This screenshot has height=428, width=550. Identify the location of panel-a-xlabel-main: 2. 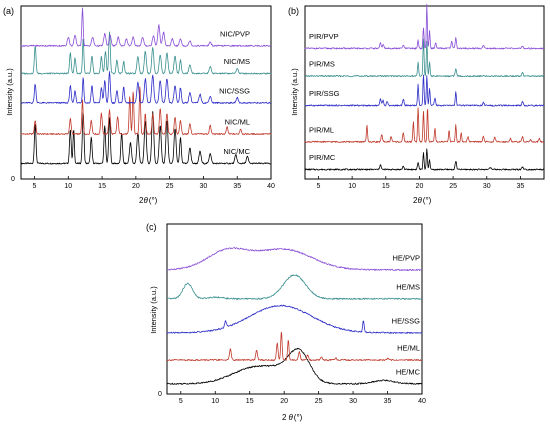
(141, 200).